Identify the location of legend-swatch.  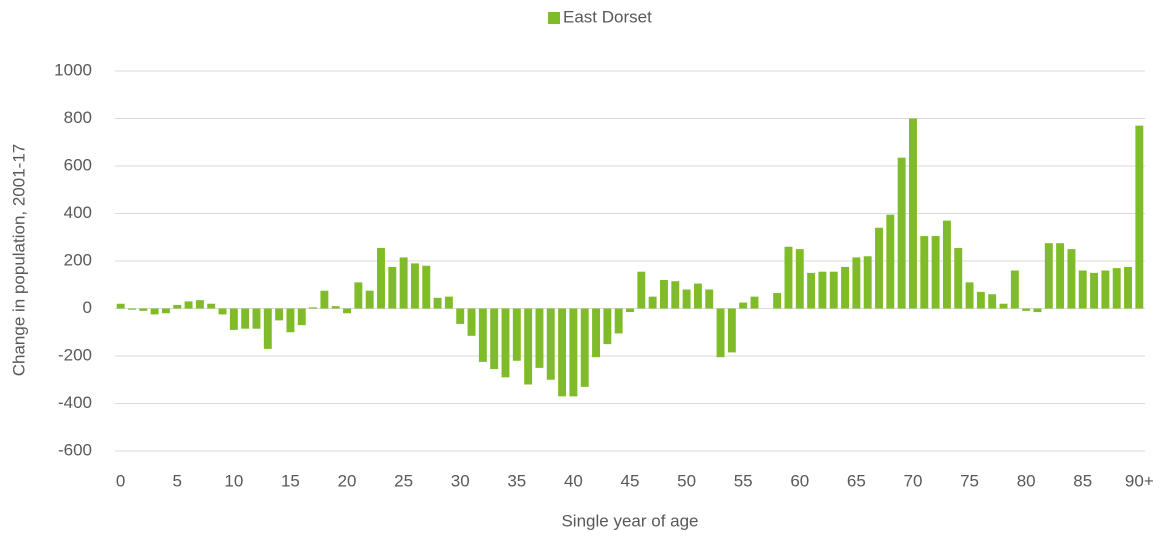
(554, 18).